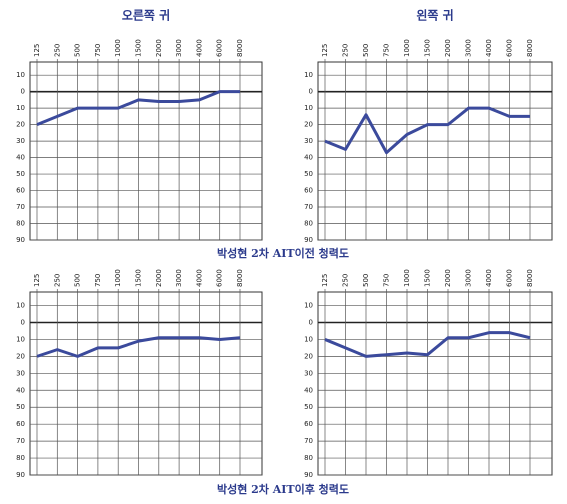  I want to click on caption: 박성현 2차 AIT이전 청력도, so click(283, 253).